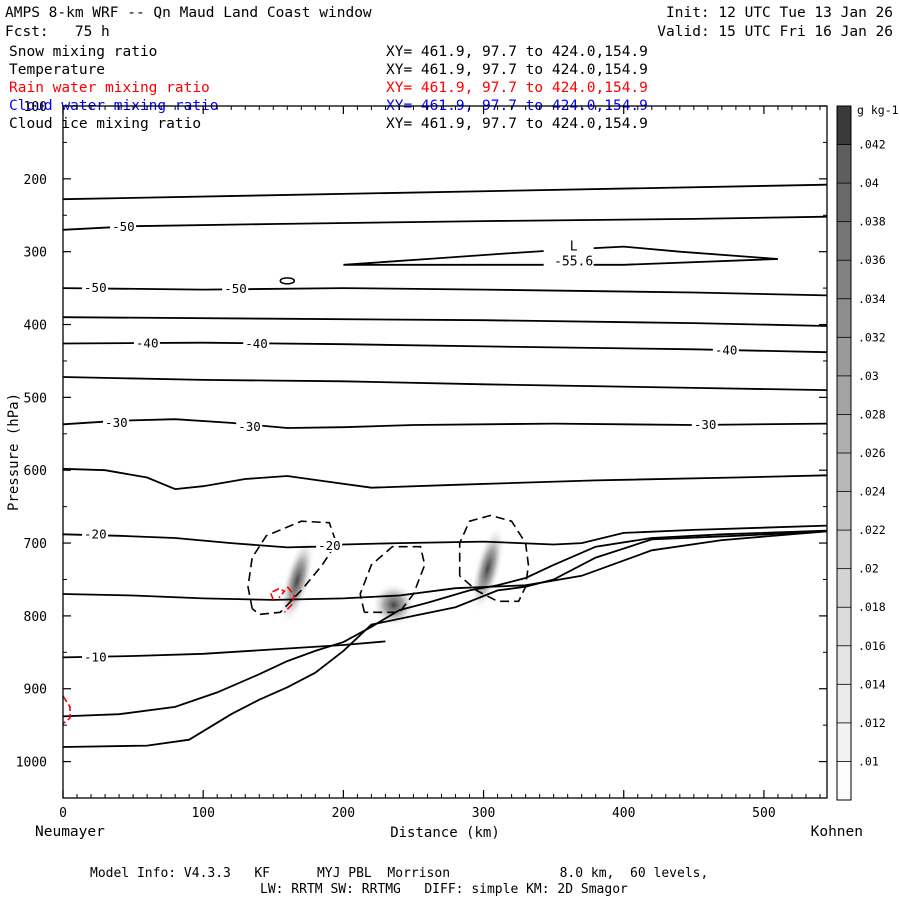  Describe the element at coordinates (868, 183) in the screenshot. I see `colorbar-tick-label: .04` at that location.